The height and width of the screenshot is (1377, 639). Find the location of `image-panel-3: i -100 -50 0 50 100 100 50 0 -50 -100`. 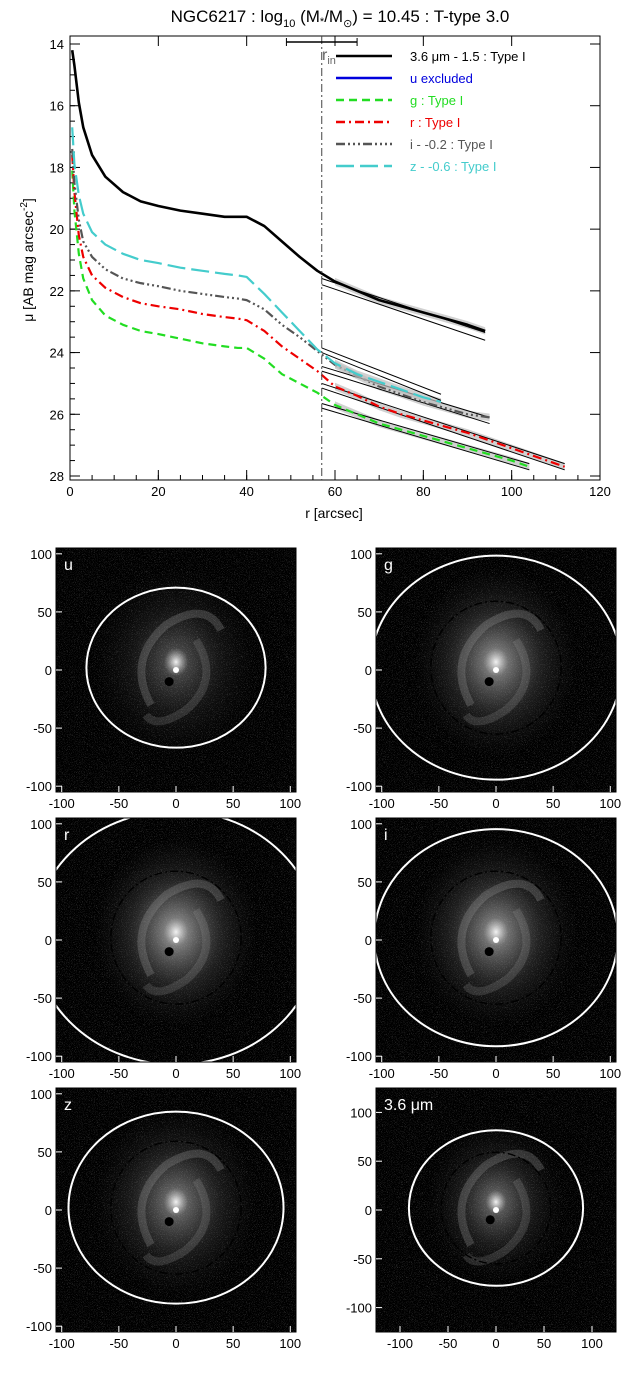

image-panel-3: i -100 -50 0 50 100 100 50 0 -50 -100 is located at coordinates (483, 949).